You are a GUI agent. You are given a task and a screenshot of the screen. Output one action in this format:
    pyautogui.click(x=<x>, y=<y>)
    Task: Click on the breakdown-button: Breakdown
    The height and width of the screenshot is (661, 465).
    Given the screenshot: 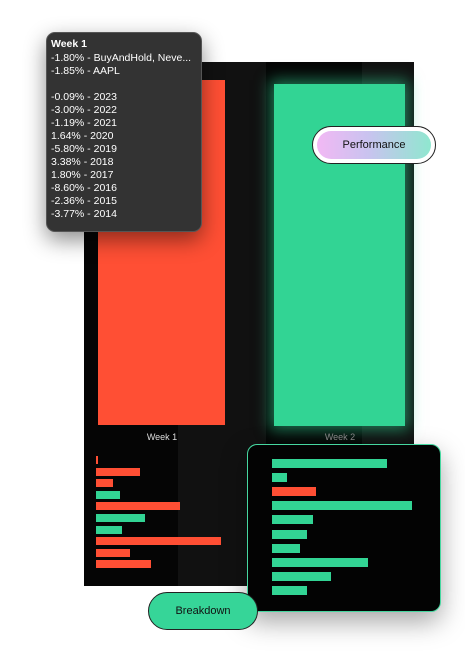 What is the action you would take?
    pyautogui.click(x=203, y=611)
    